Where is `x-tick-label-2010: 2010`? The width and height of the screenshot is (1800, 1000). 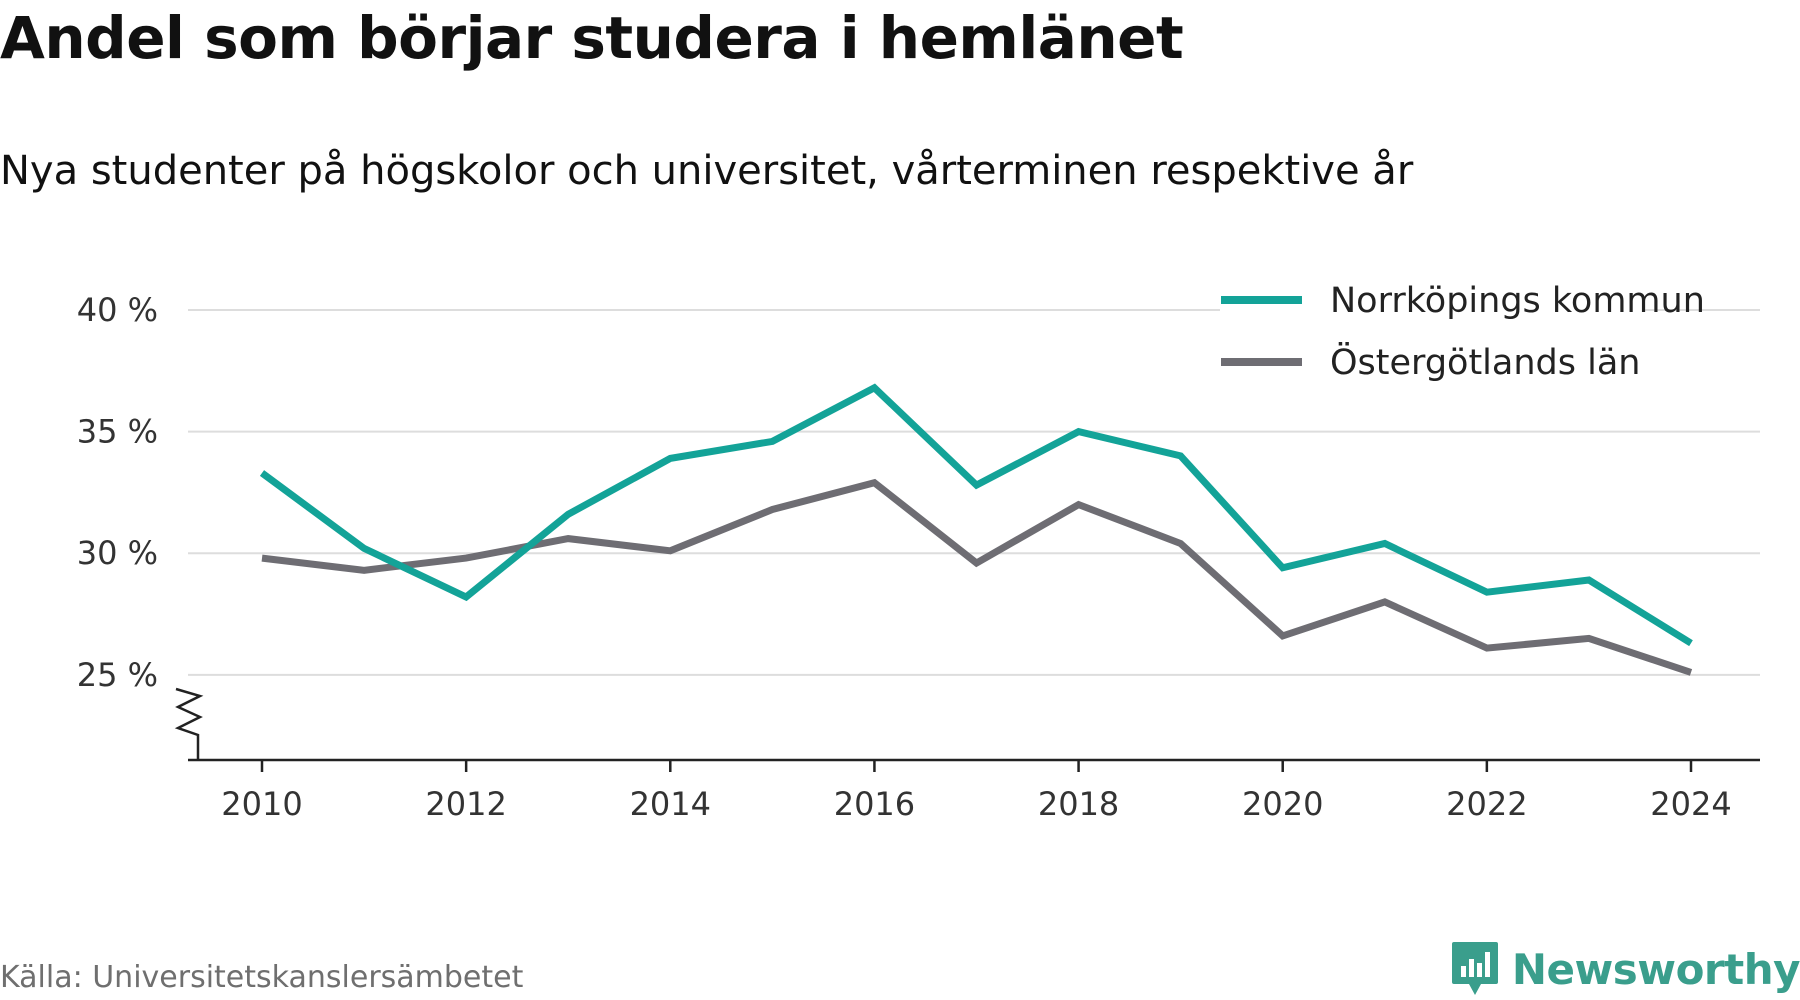 x-tick-label-2010: 2010 is located at coordinates (261, 804).